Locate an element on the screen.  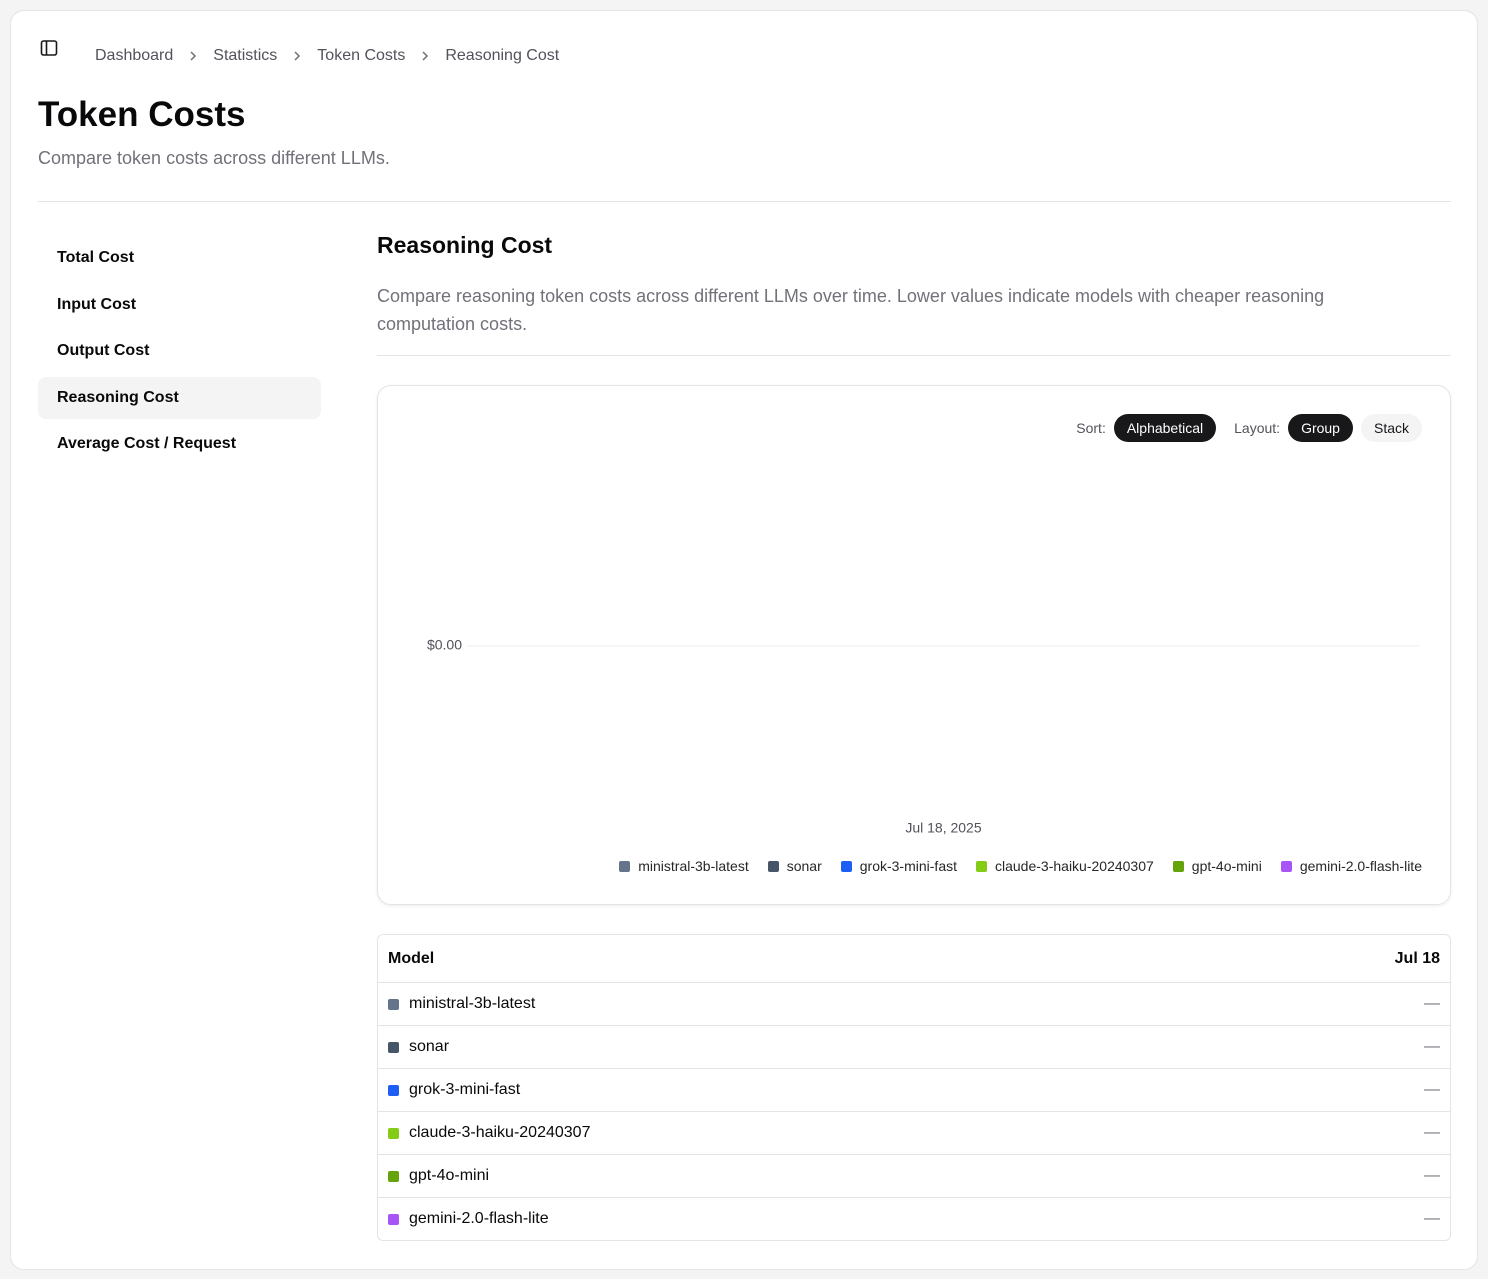
sidebar-toggle is located at coordinates (49, 48).